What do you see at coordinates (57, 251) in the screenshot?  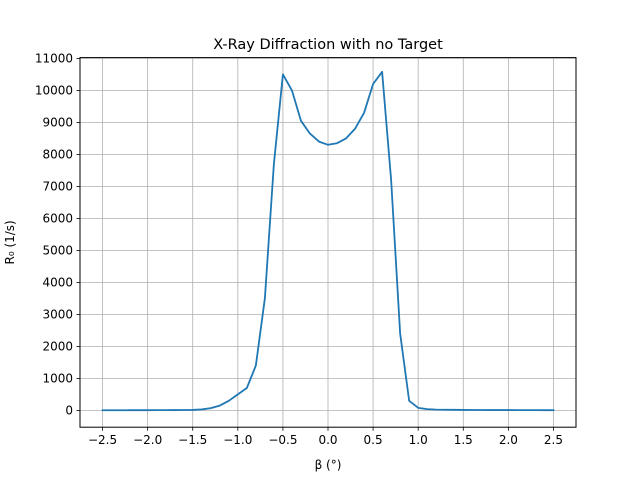 I see `y-tick-label: 5000` at bounding box center [57, 251].